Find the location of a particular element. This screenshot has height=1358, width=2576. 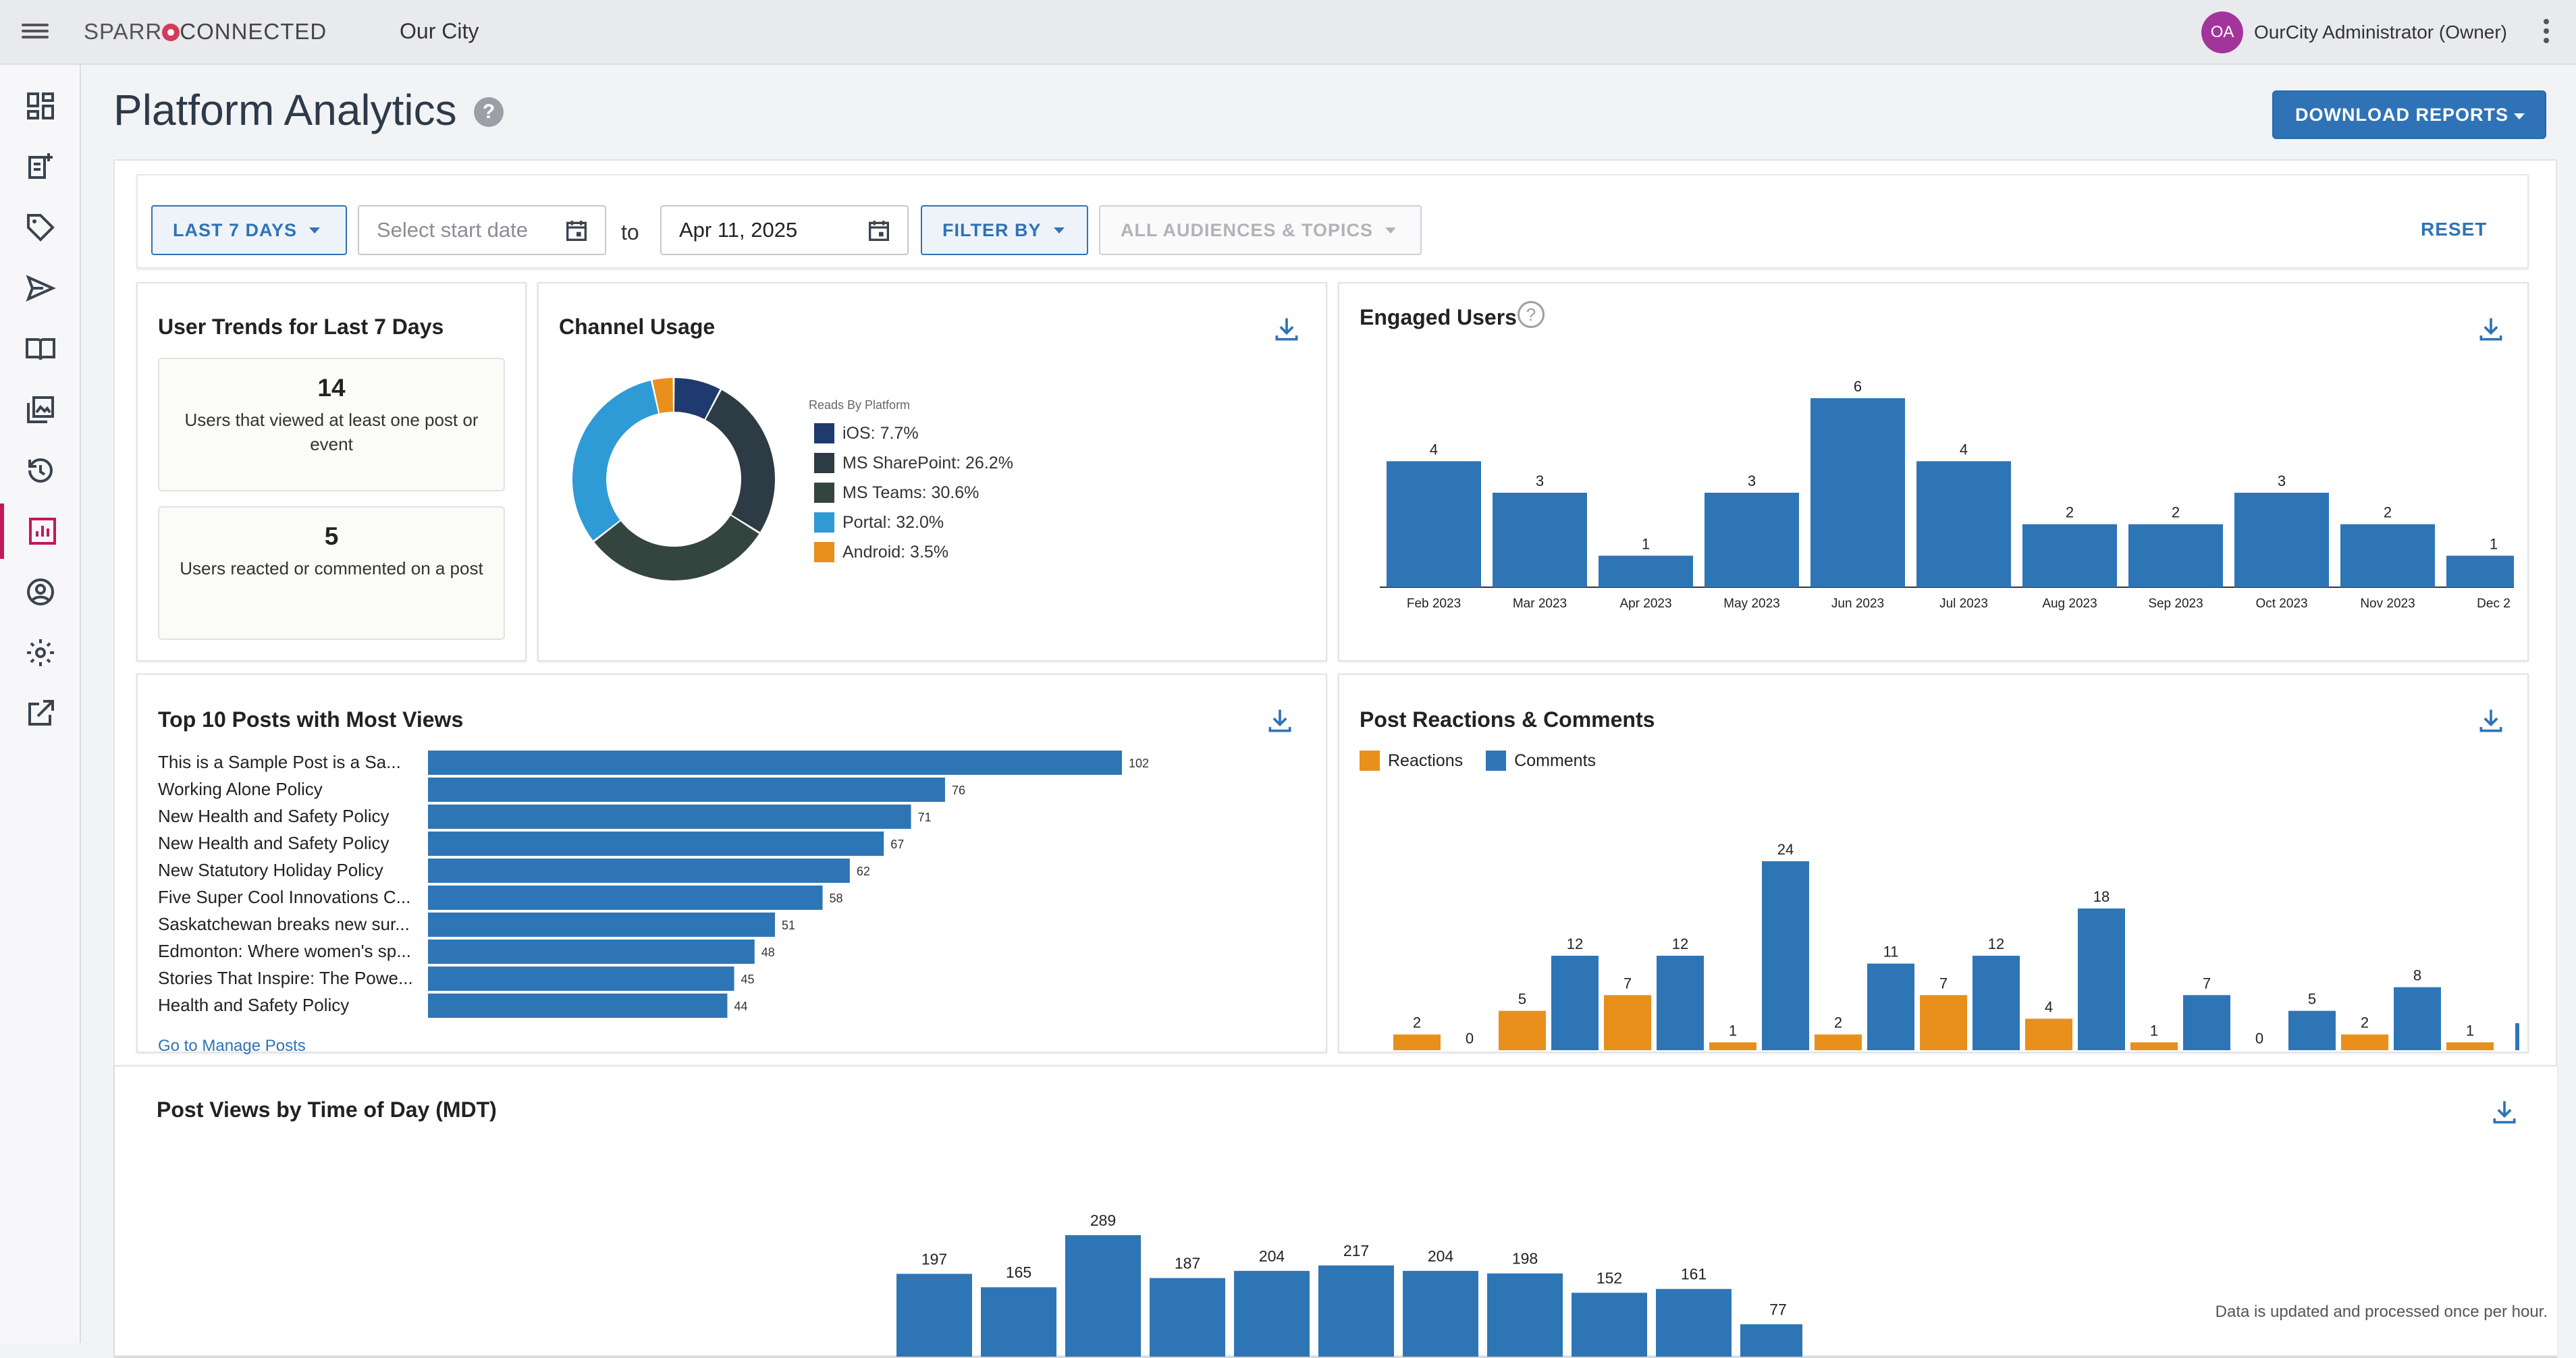

start-date-input: Select start date is located at coordinates (482, 230).